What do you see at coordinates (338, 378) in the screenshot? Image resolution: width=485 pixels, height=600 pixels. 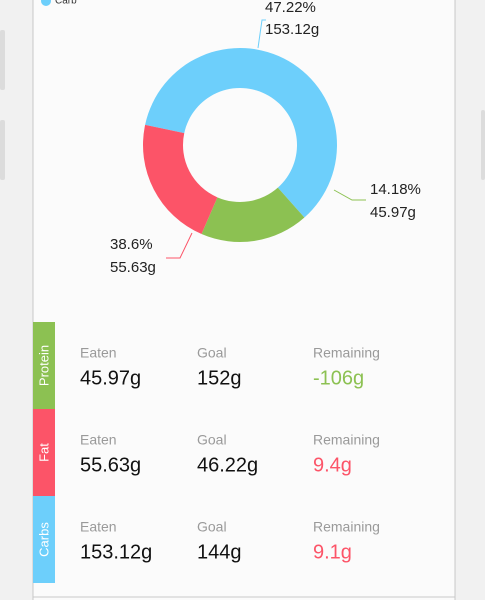 I see `remaining-value: -106g` at bounding box center [338, 378].